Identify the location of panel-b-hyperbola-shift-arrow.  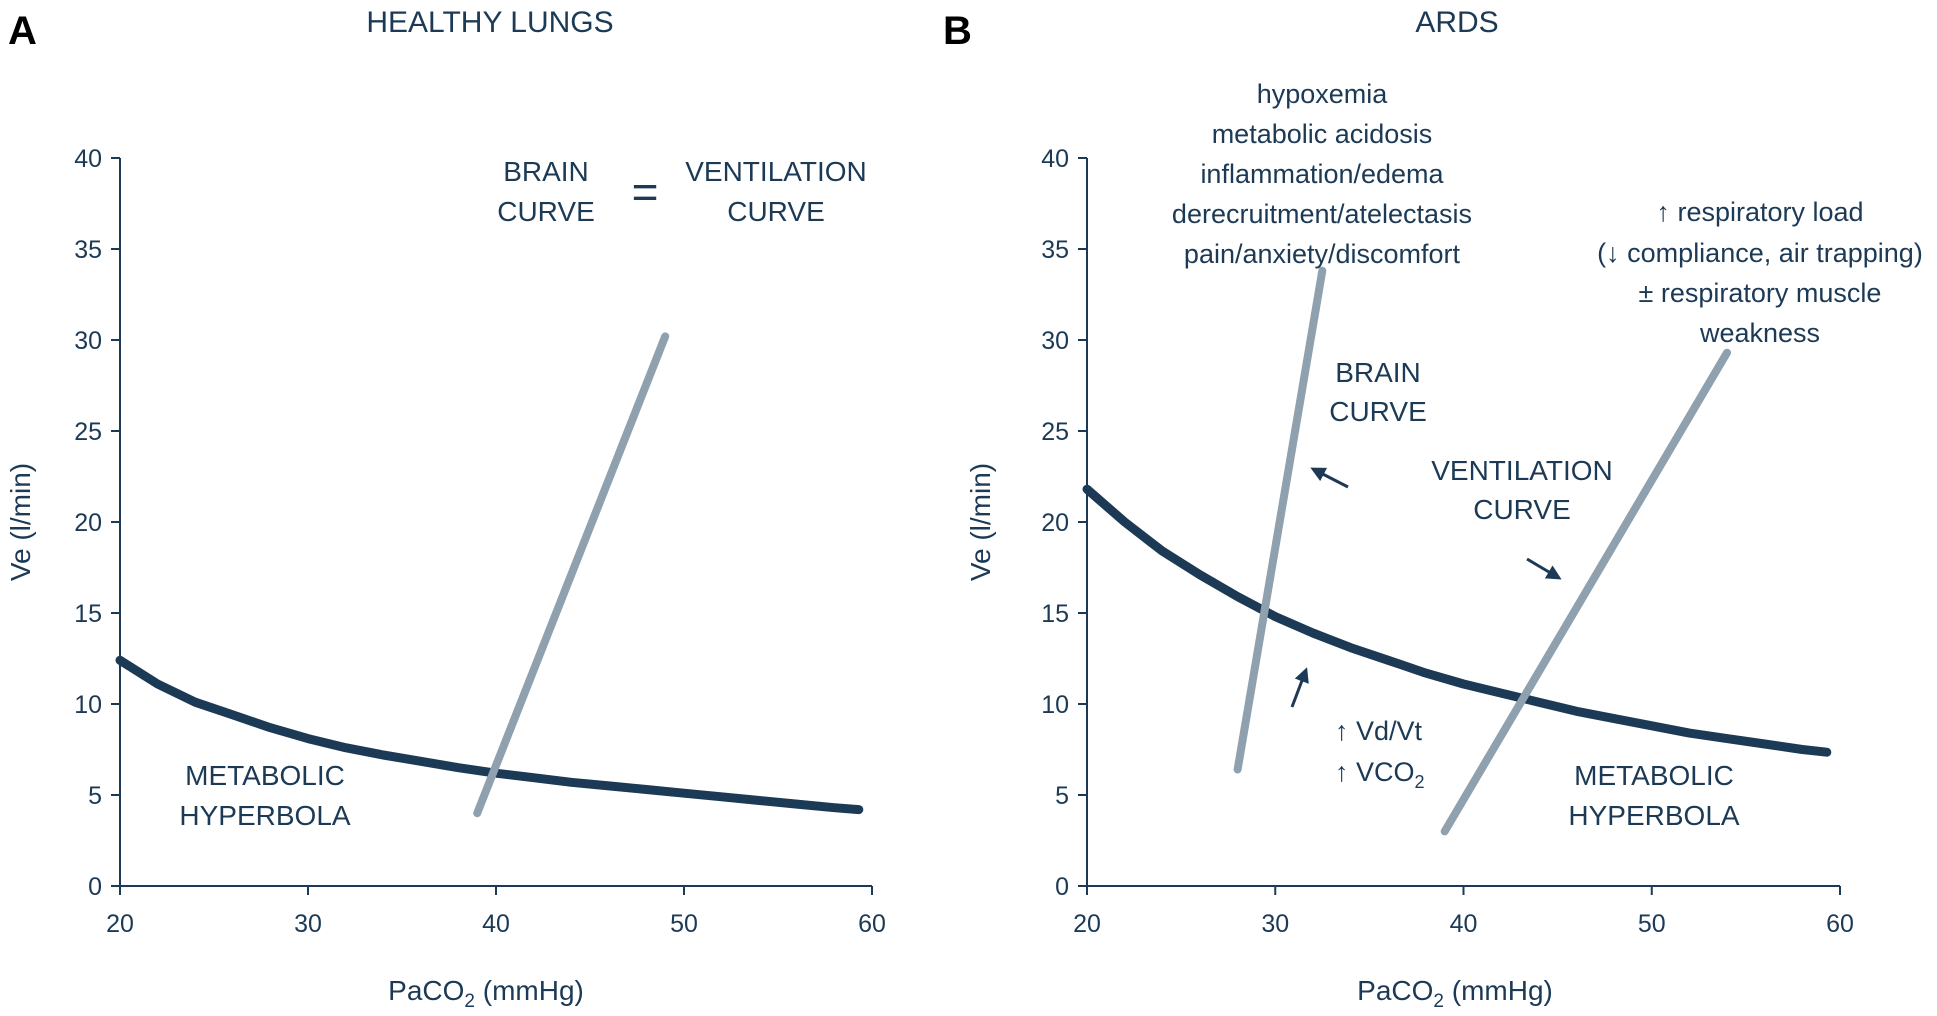
(1299, 687).